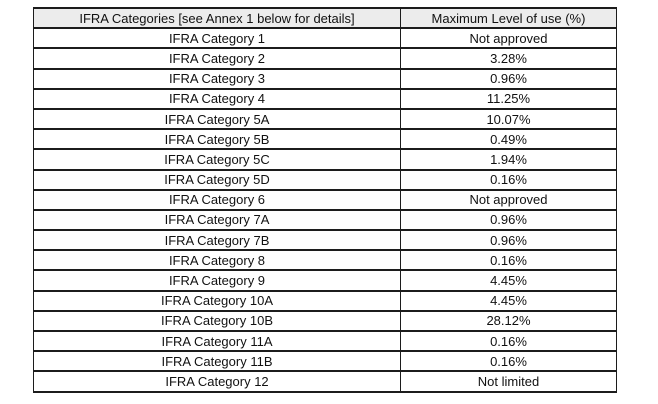 The width and height of the screenshot is (658, 404). Describe the element at coordinates (217, 98) in the screenshot. I see `category-cell: IFRA Category 4` at that location.